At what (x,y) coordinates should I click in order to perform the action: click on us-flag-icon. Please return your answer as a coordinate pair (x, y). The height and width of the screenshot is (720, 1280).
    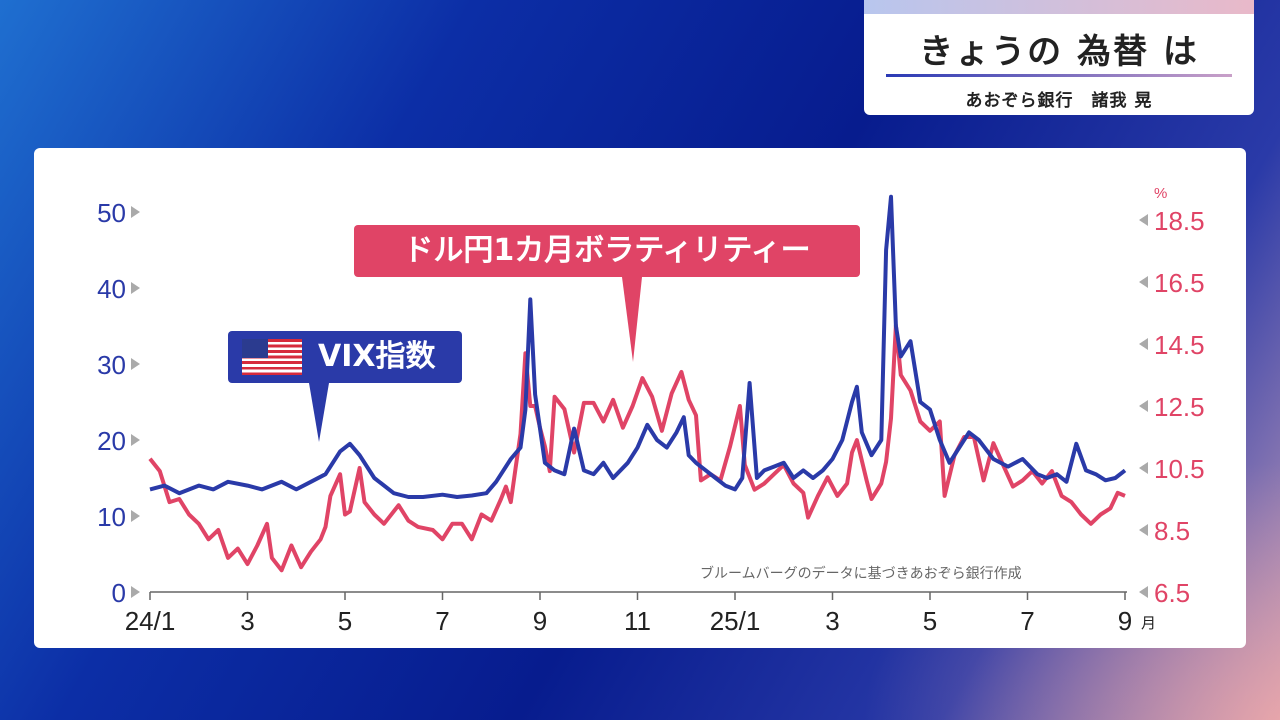
    Looking at the image, I should click on (272, 357).